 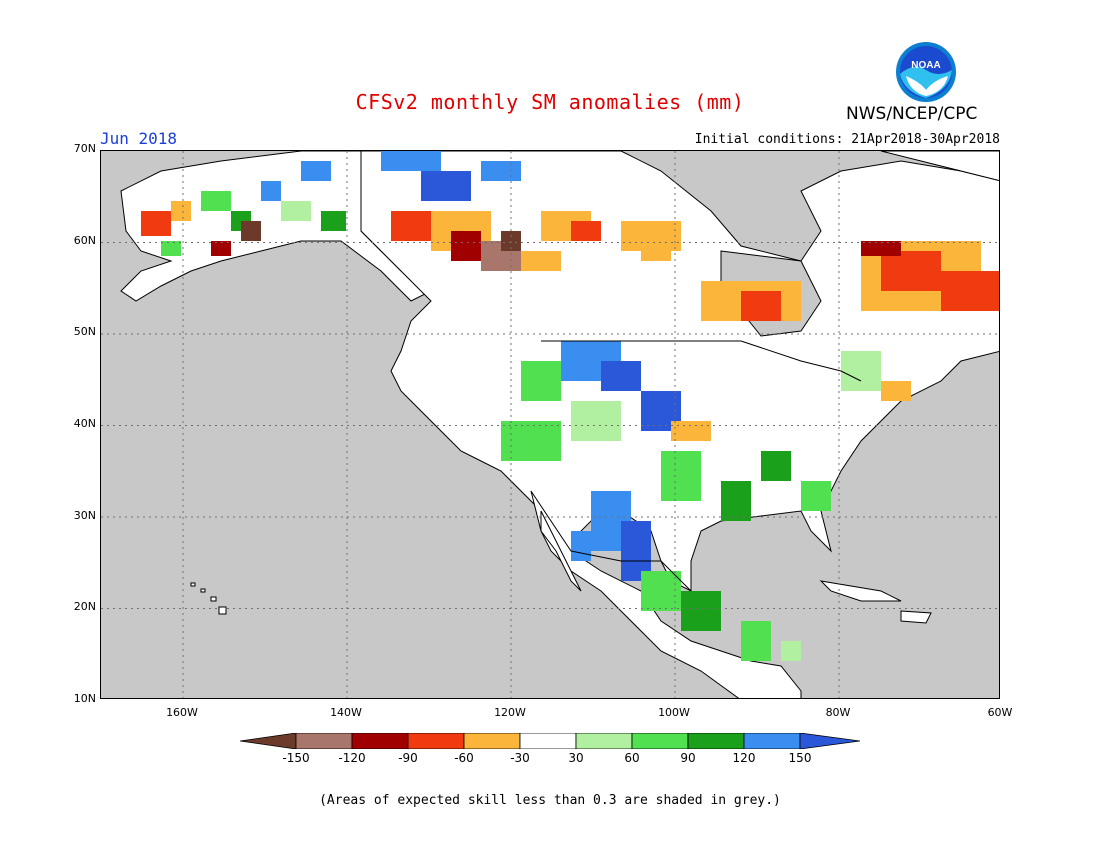 I want to click on legend-label: 120, so click(x=744, y=758).